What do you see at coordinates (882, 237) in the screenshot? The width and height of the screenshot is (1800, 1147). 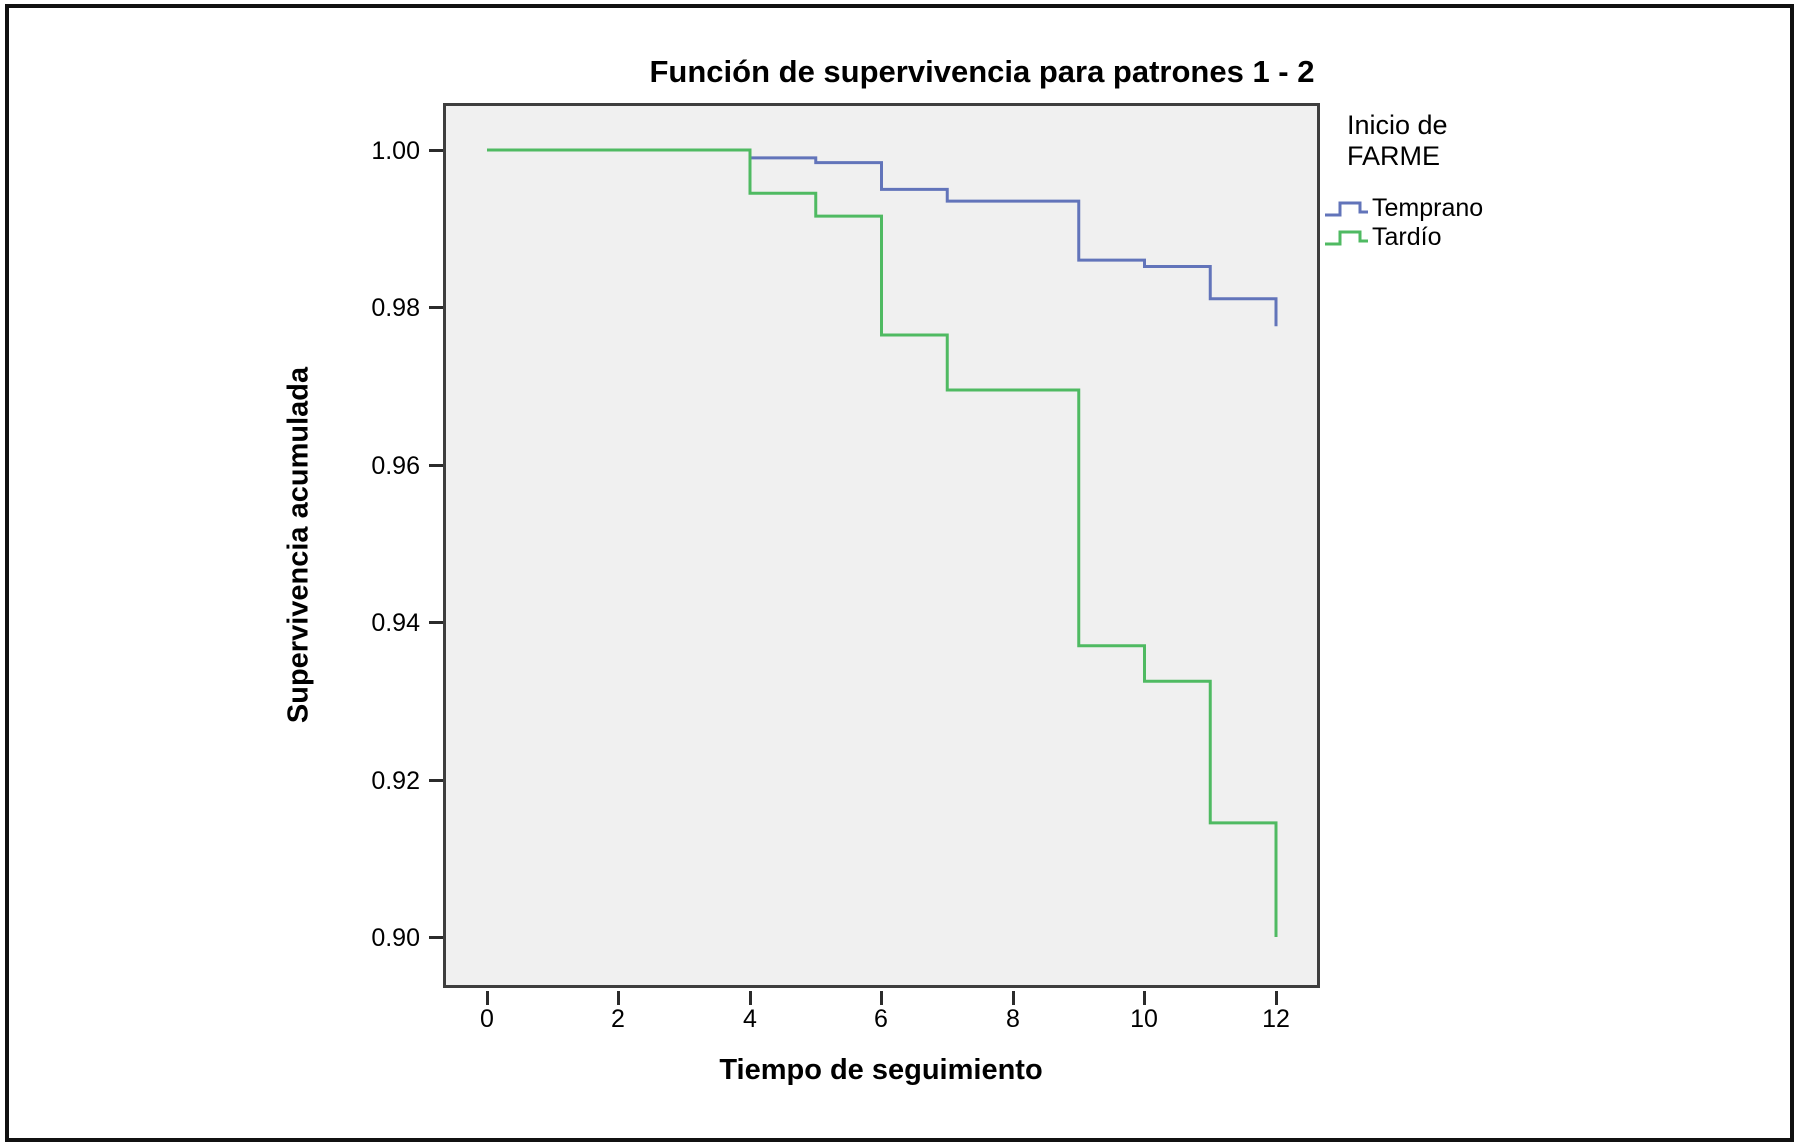 I see `survival-curve-temprano` at bounding box center [882, 237].